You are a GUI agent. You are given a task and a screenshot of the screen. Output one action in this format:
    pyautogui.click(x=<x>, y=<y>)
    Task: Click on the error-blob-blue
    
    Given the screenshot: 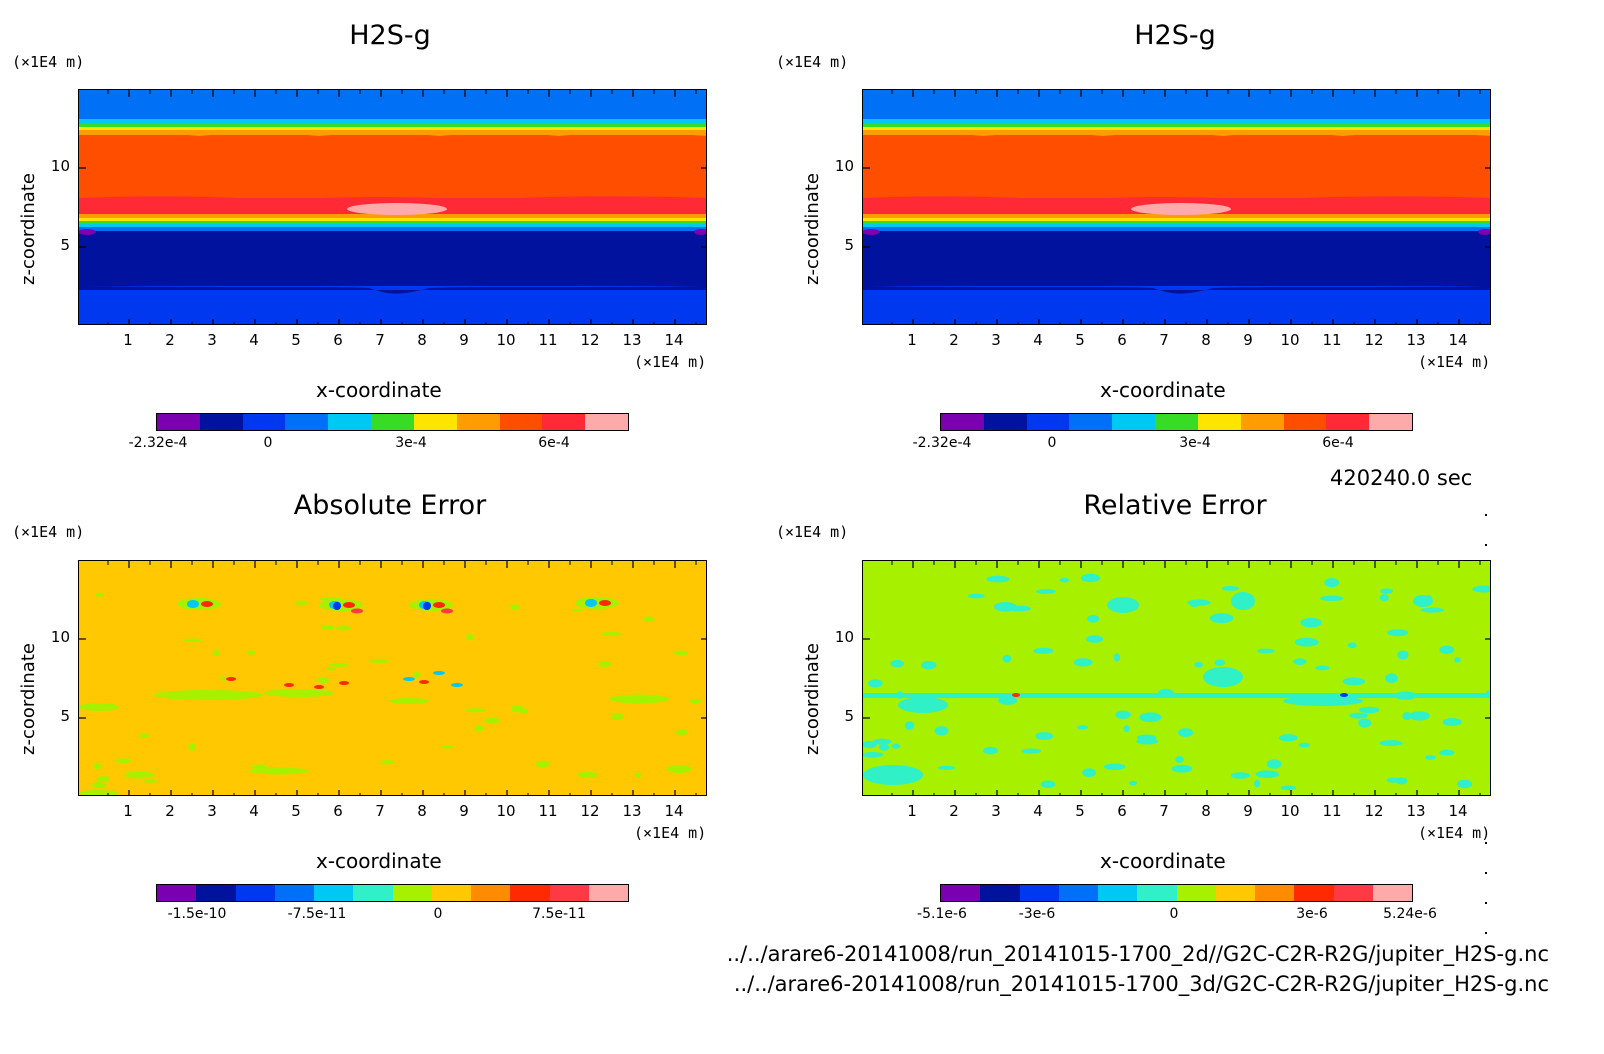 What is the action you would take?
    pyautogui.click(x=337, y=606)
    